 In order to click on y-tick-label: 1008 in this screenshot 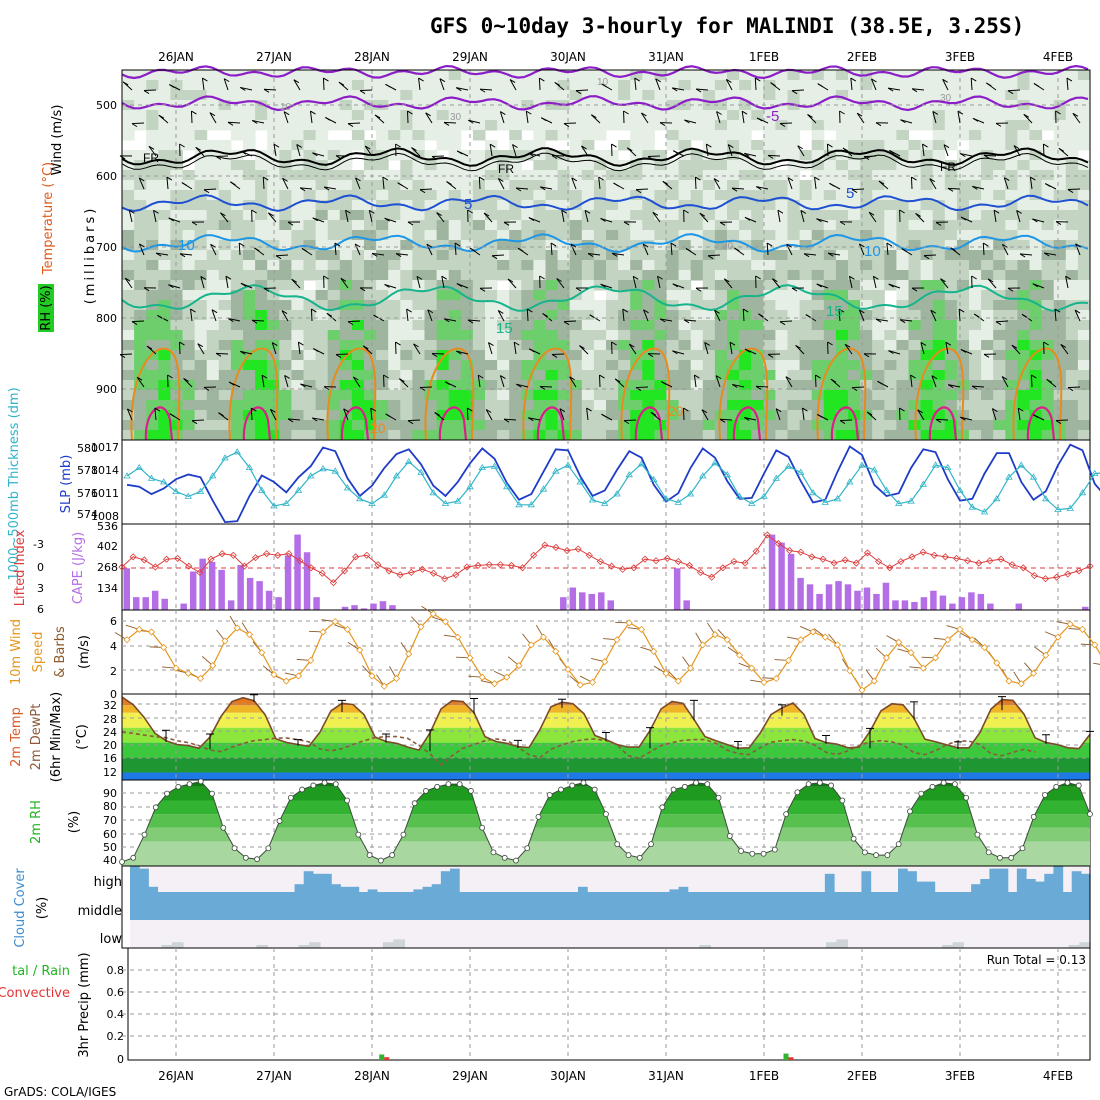, I will do `click(105, 516)`.